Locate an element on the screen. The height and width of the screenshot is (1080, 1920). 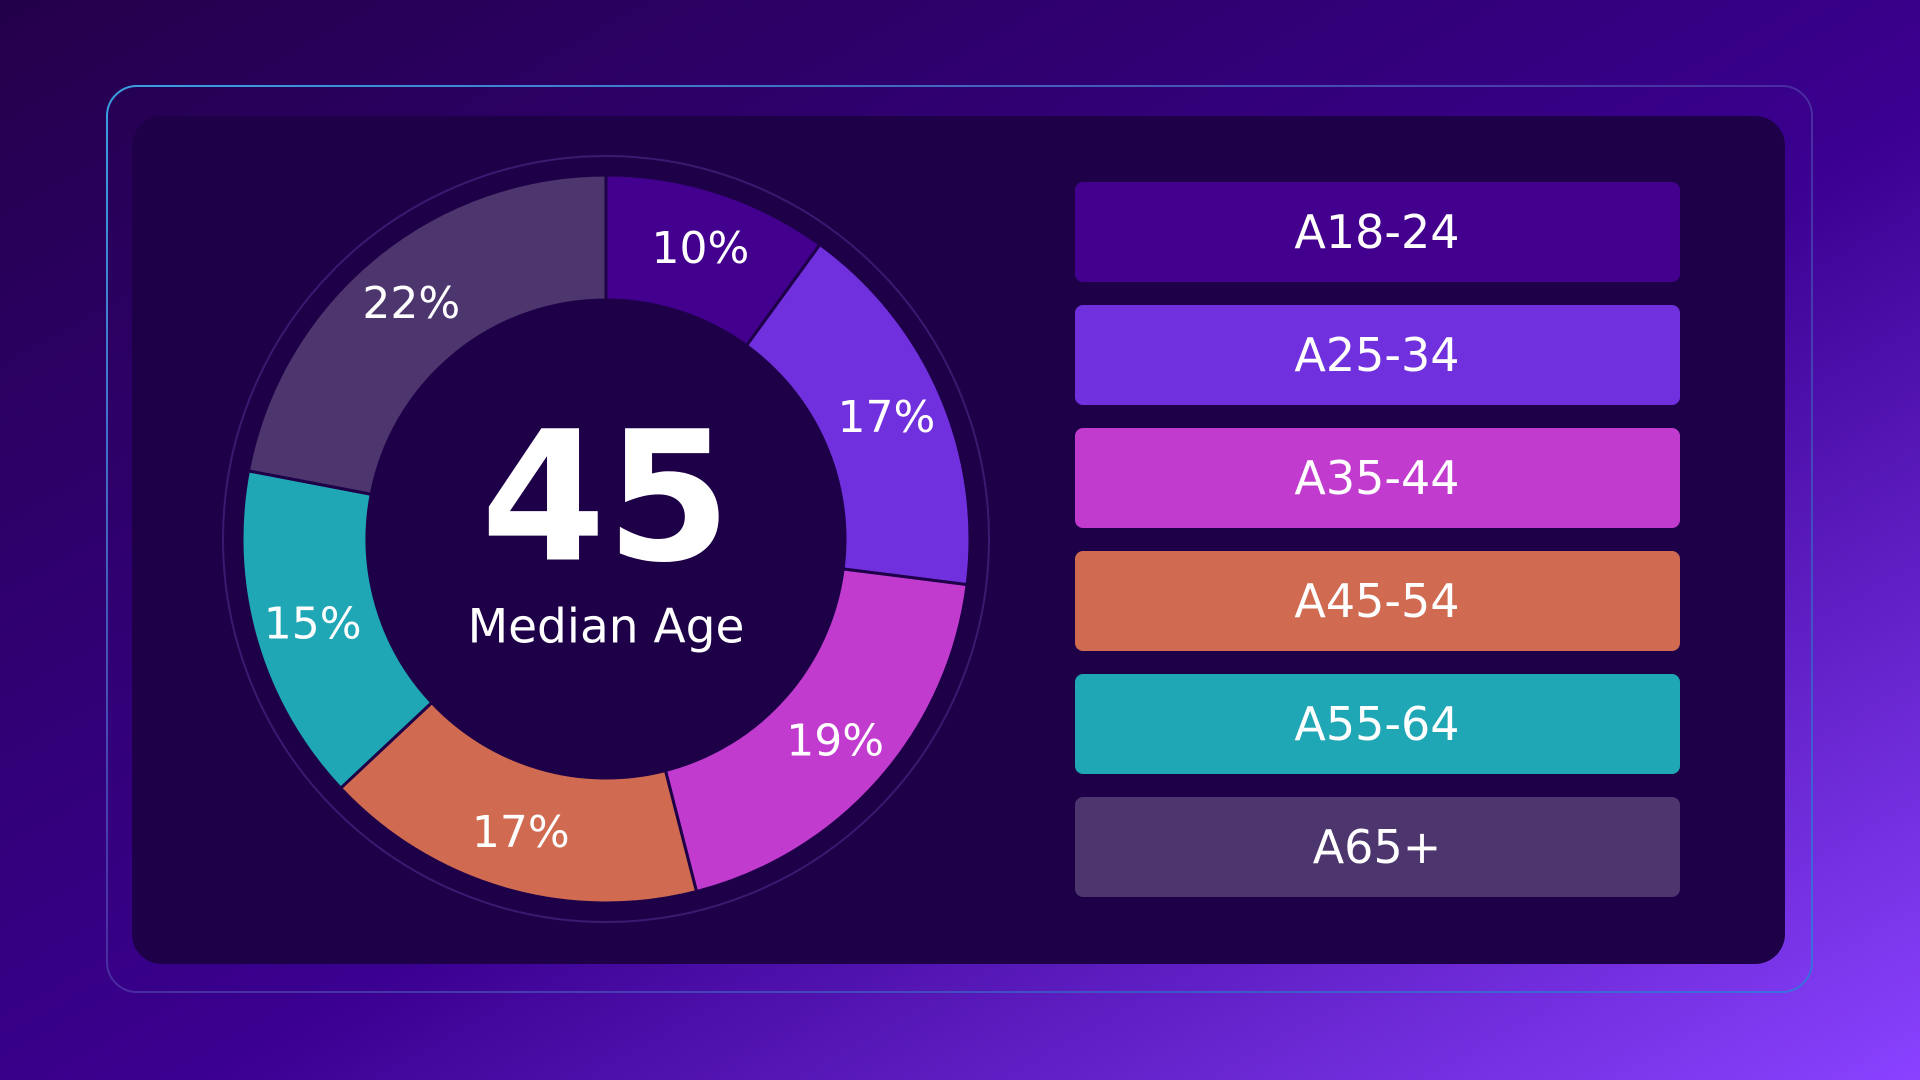
center-value: 45 is located at coordinates (606, 498).